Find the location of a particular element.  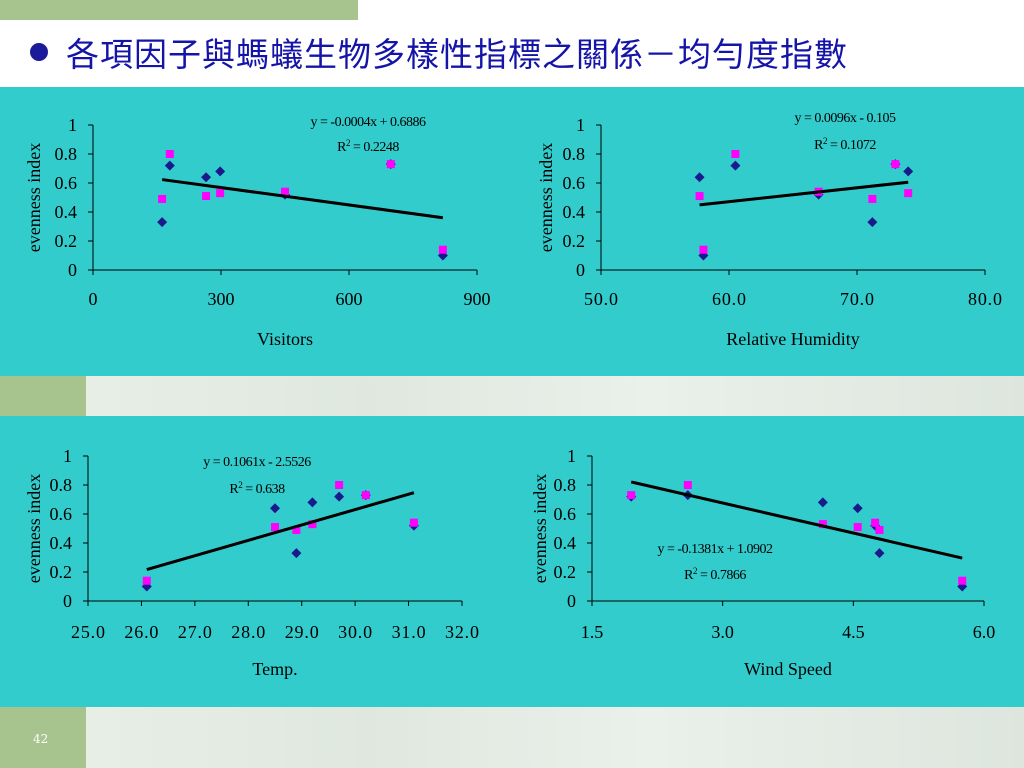

x-tick-label: 1.5 is located at coordinates (592, 632).